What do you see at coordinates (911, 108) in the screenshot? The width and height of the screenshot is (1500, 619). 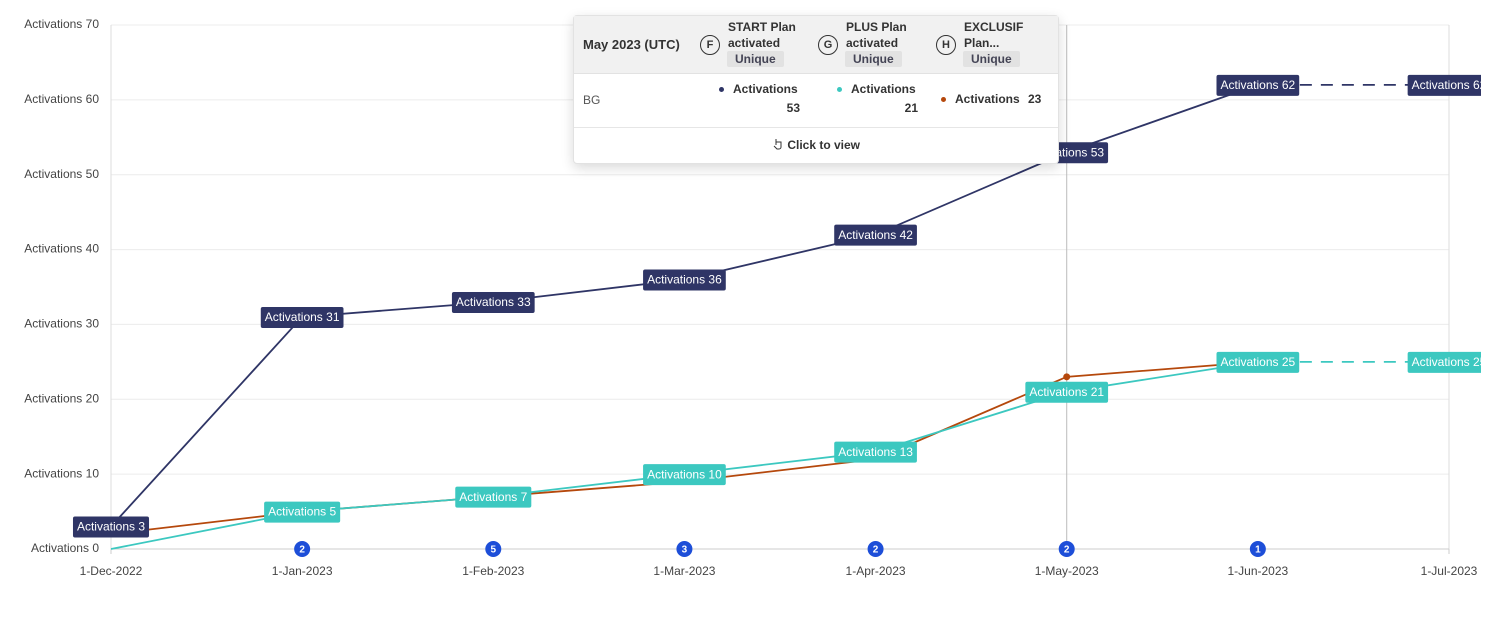 I see `cell-value: 21` at bounding box center [911, 108].